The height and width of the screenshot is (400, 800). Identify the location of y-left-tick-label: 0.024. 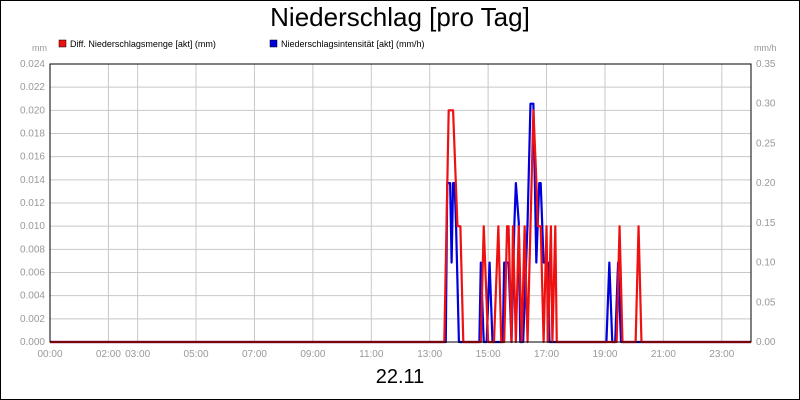
(32, 64).